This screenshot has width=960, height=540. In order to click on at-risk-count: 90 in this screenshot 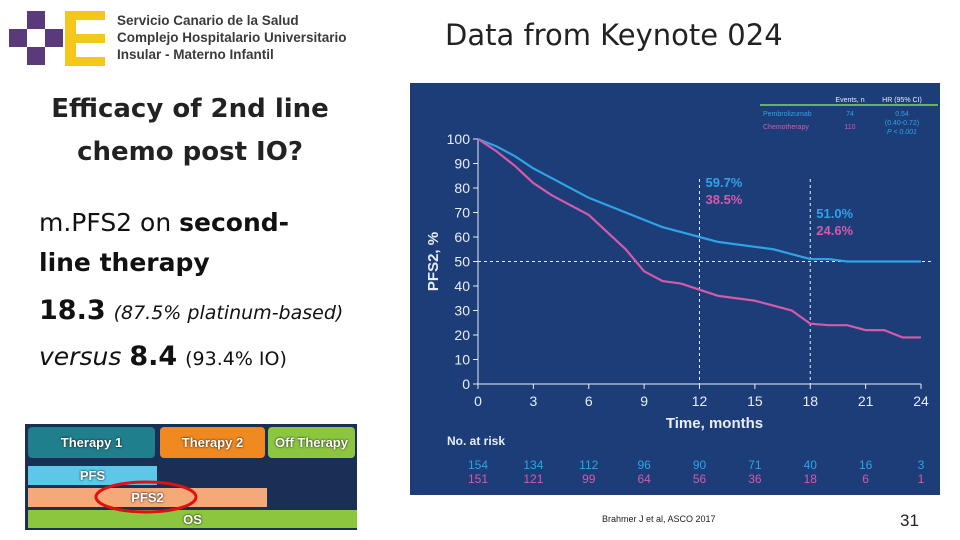, I will do `click(700, 465)`.